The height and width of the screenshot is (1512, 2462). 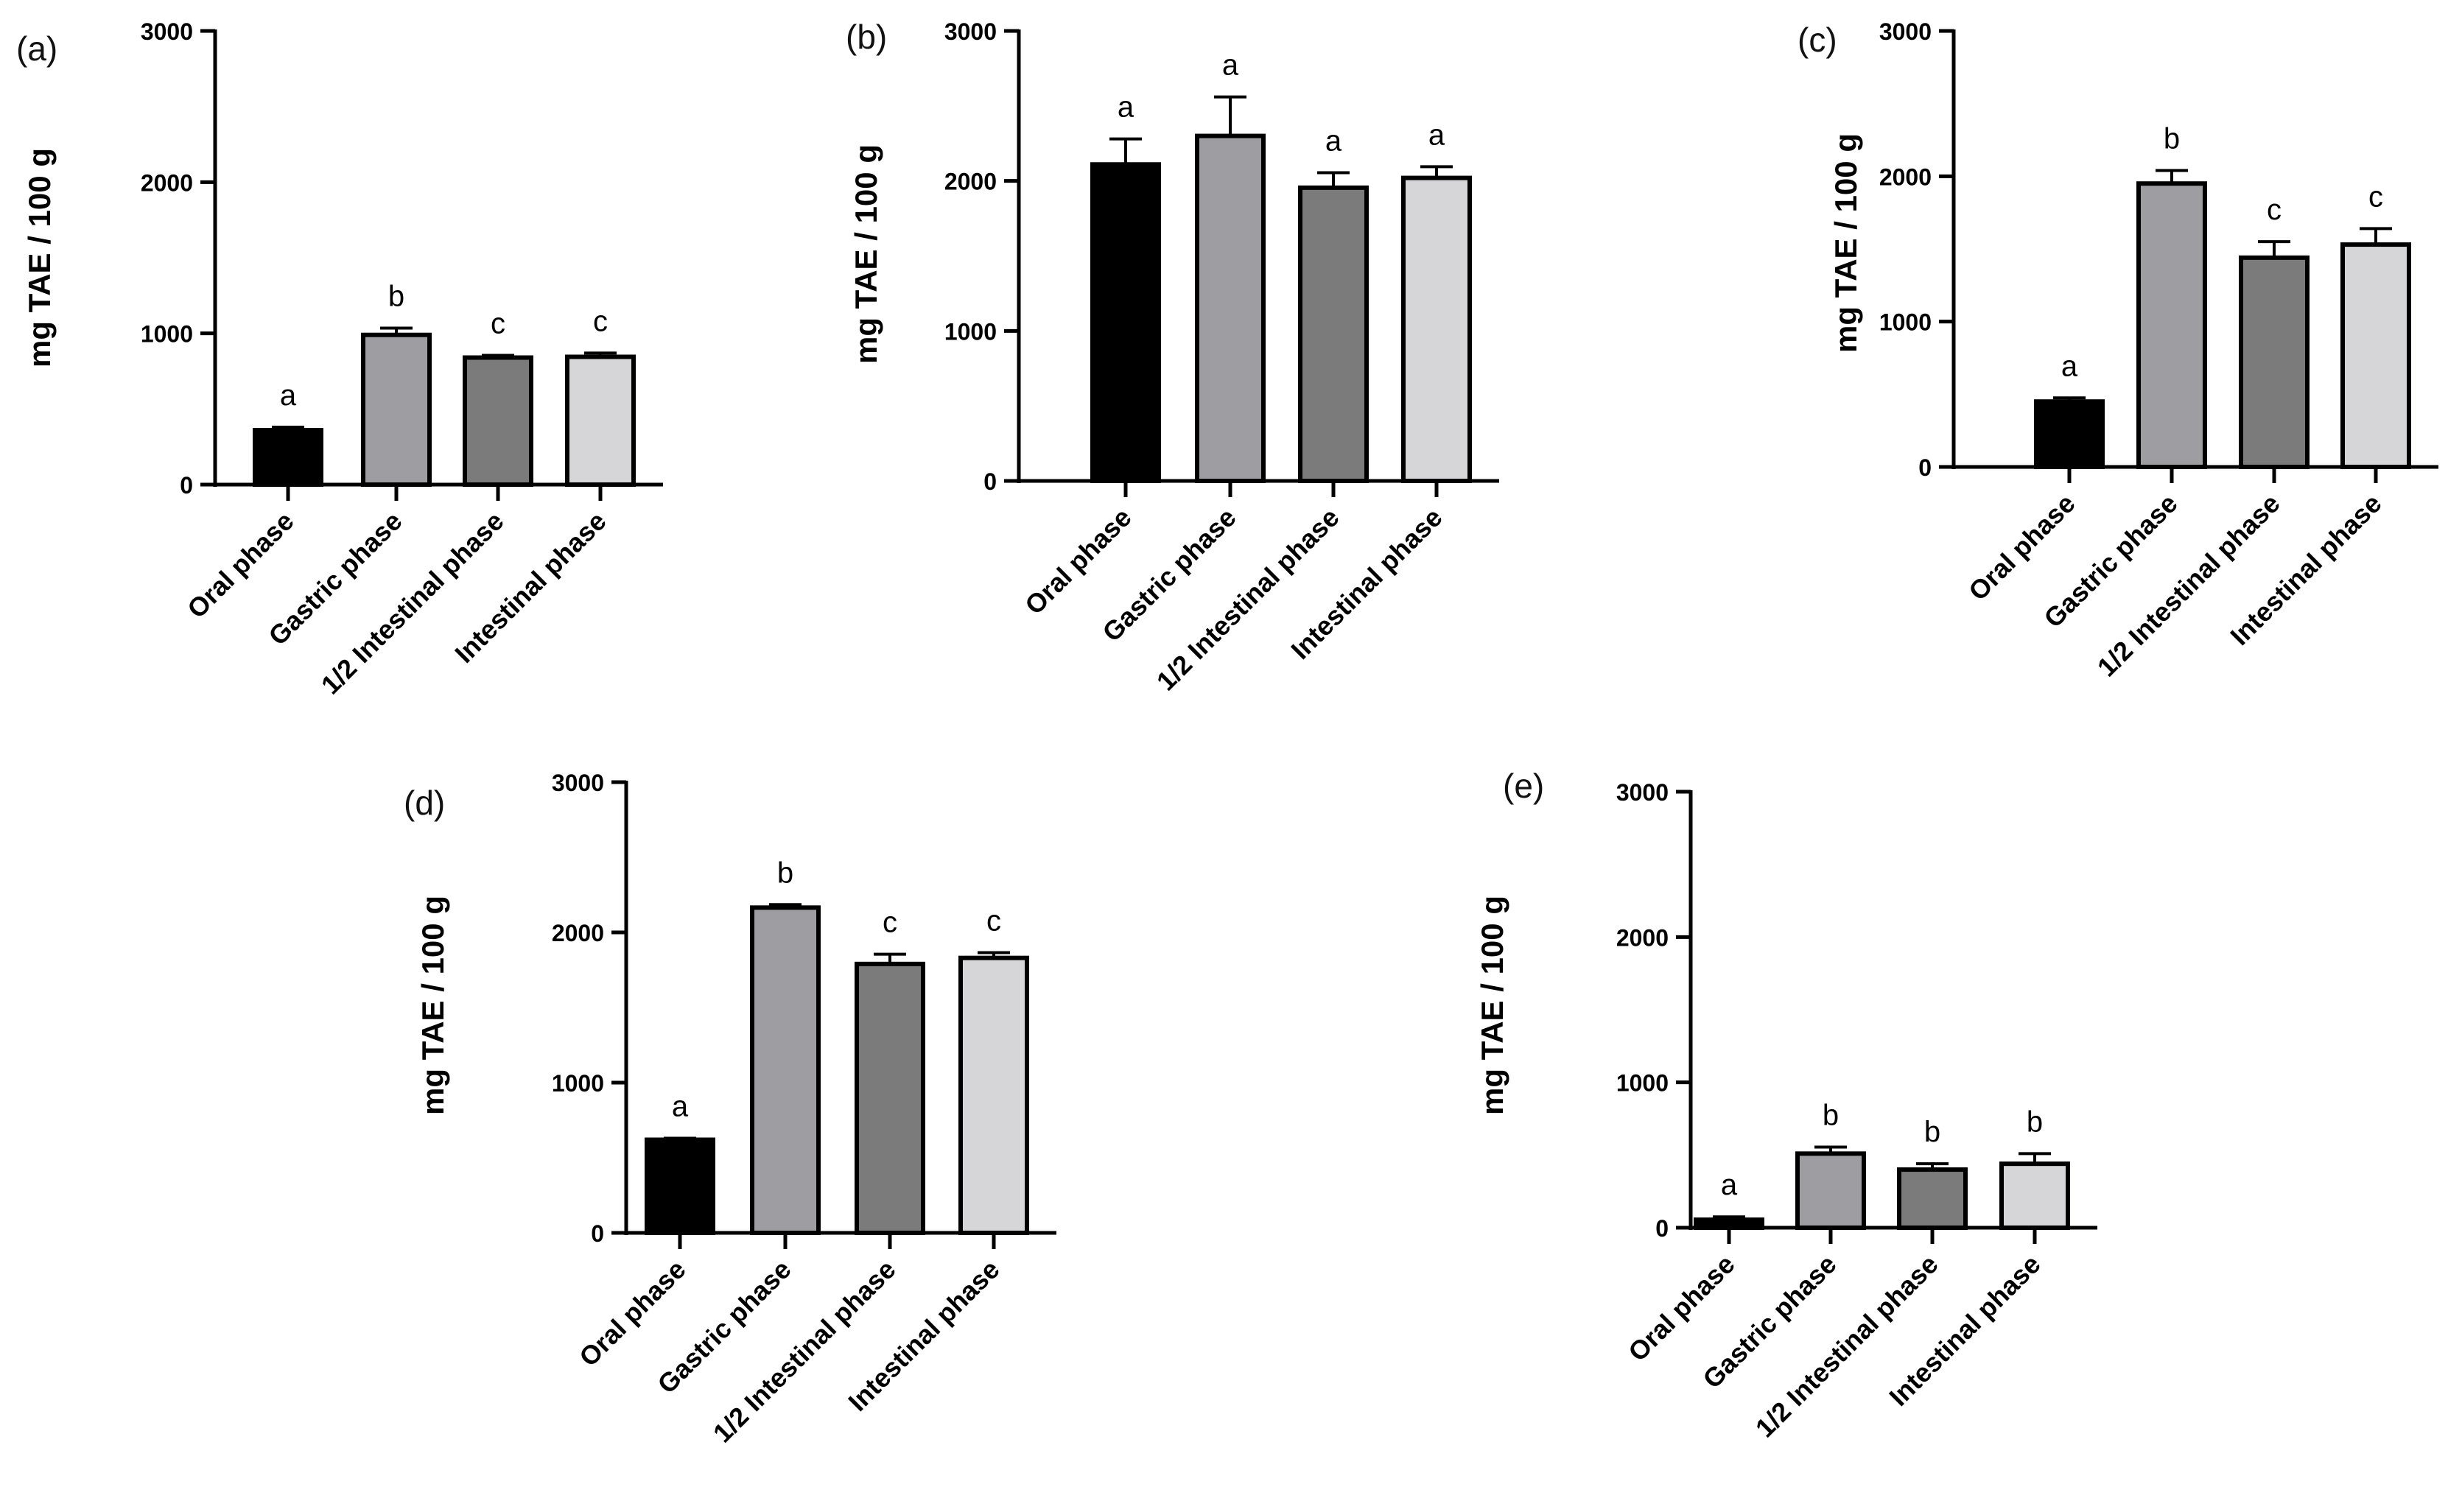 What do you see at coordinates (1333, 140) in the screenshot?
I see `significance-letter-half-intestinal: a` at bounding box center [1333, 140].